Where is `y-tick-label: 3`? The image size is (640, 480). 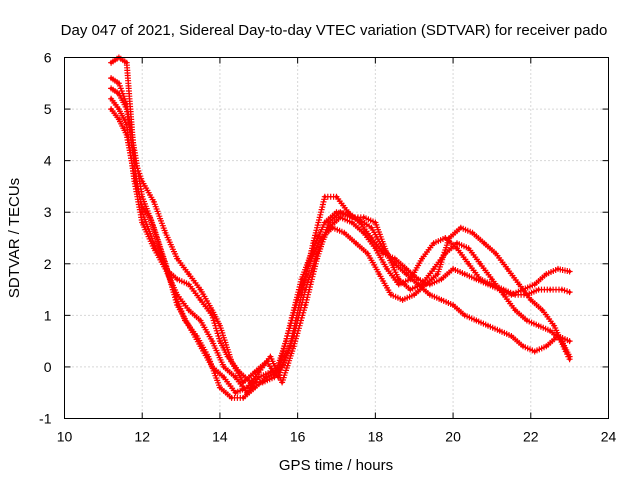
y-tick-label: 3 is located at coordinates (48, 212).